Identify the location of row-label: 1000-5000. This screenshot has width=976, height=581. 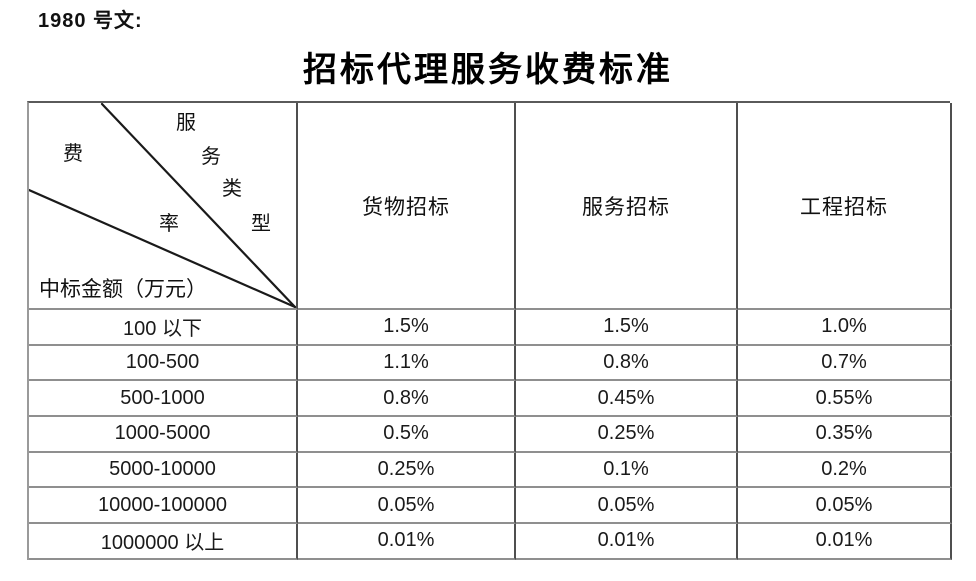
(163, 435).